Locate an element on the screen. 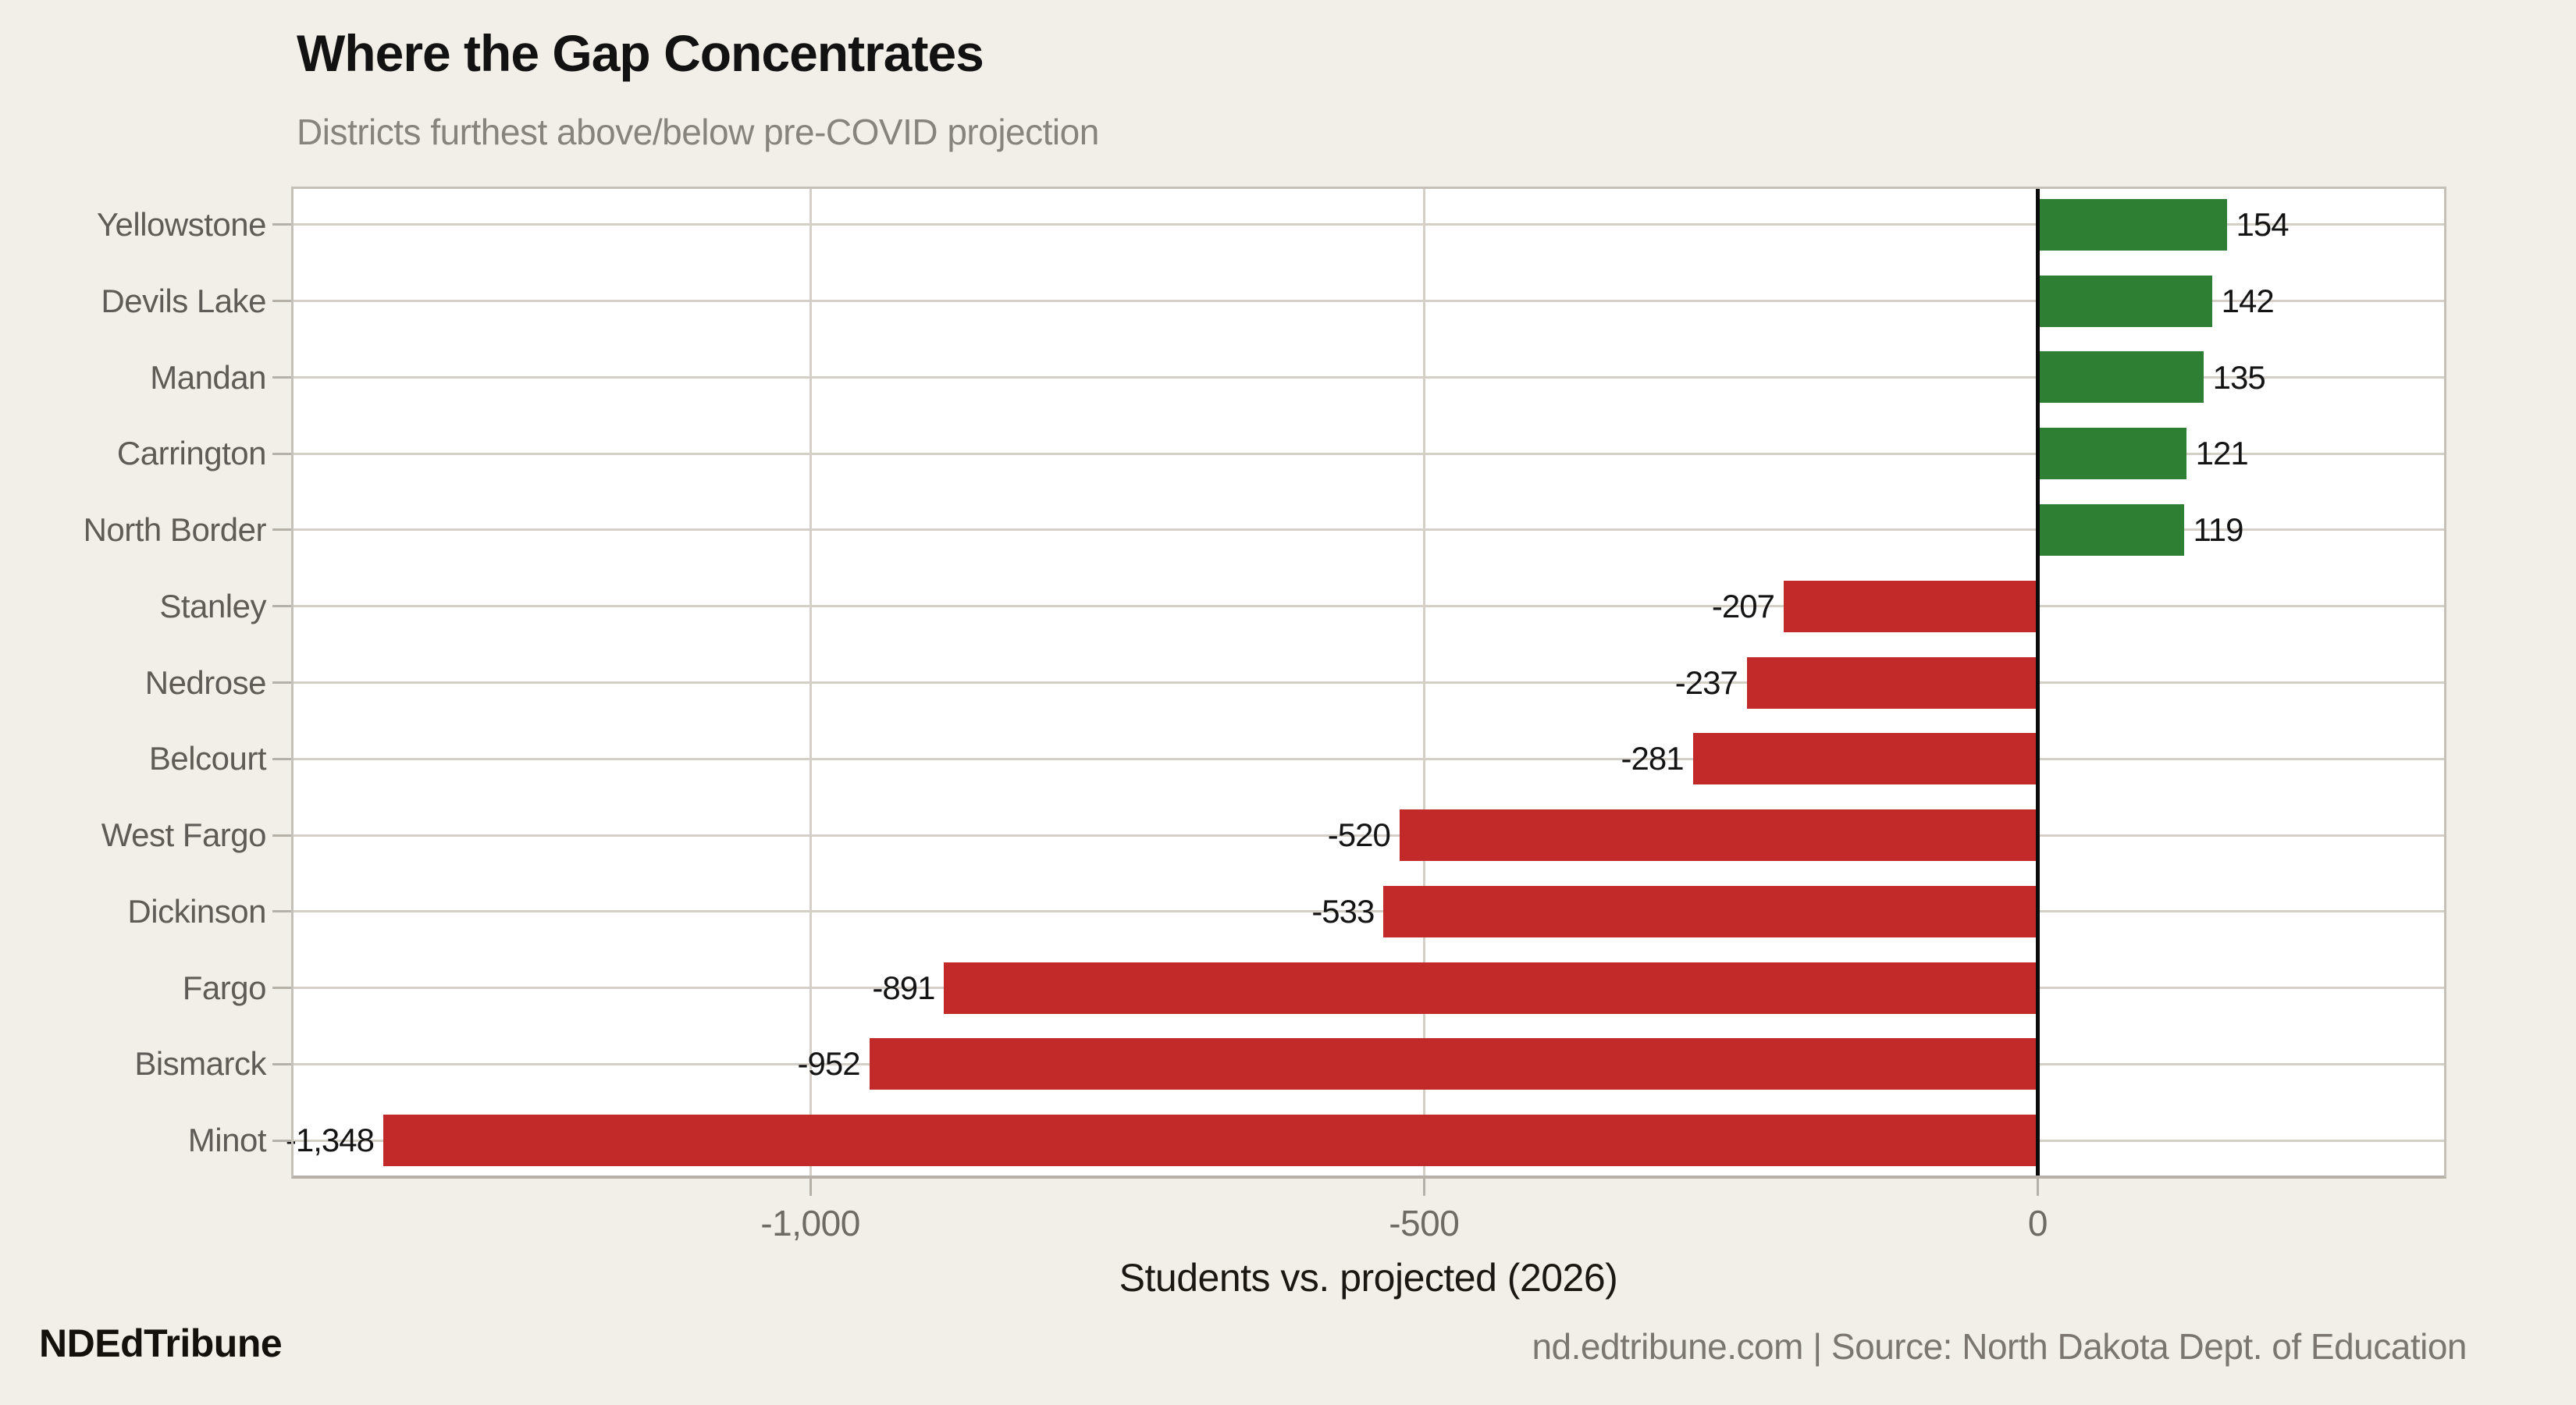  x-axis-label: Students vs. projected (2026) is located at coordinates (1368, 1278).